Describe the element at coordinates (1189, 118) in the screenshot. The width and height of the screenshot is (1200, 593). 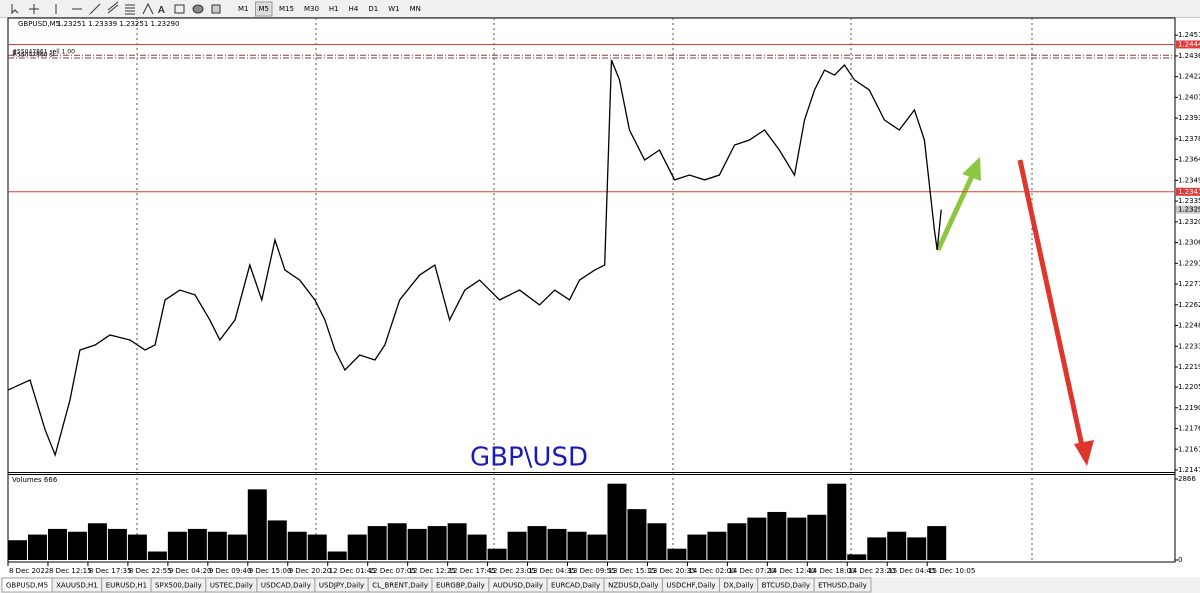
I see `y-tick-label: 1.23930` at that location.